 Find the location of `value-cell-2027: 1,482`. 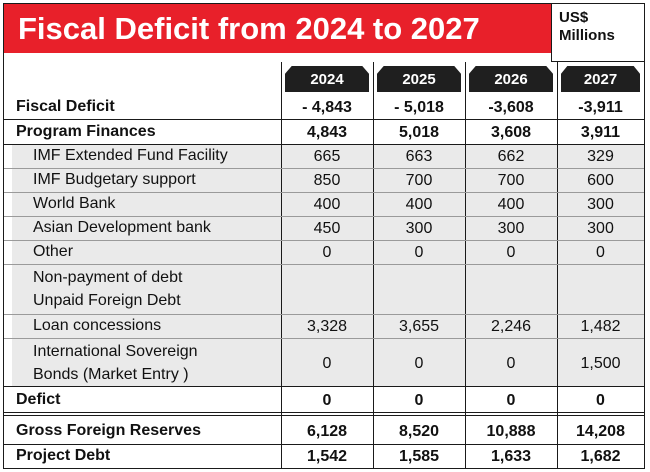

value-cell-2027: 1,482 is located at coordinates (600, 326).